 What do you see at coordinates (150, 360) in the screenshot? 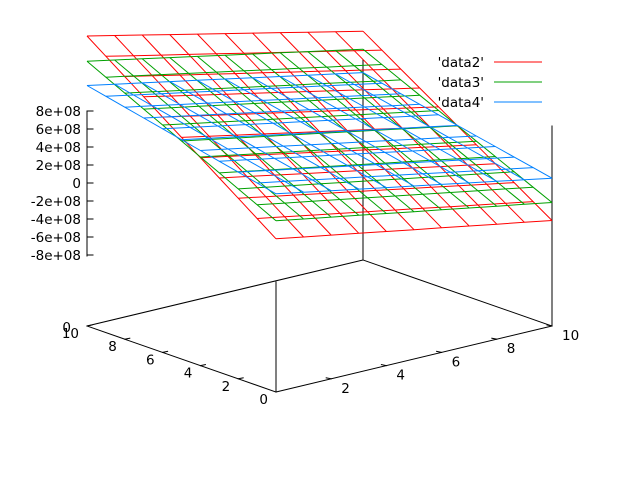
I see `x-tick-label: 6` at bounding box center [150, 360].